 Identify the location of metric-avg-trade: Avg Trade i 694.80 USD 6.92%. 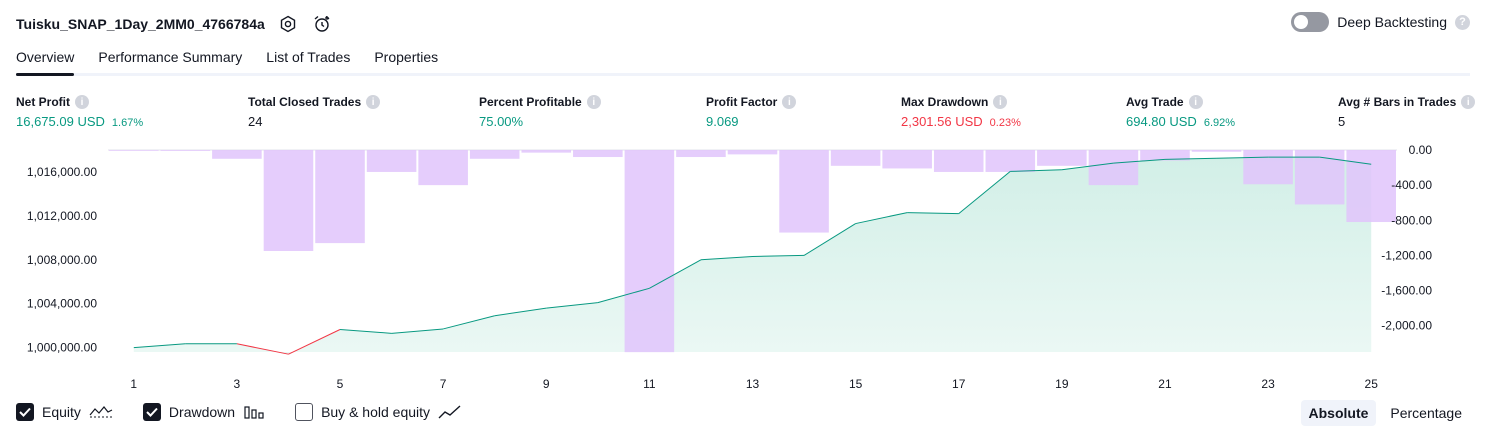
(1180, 111).